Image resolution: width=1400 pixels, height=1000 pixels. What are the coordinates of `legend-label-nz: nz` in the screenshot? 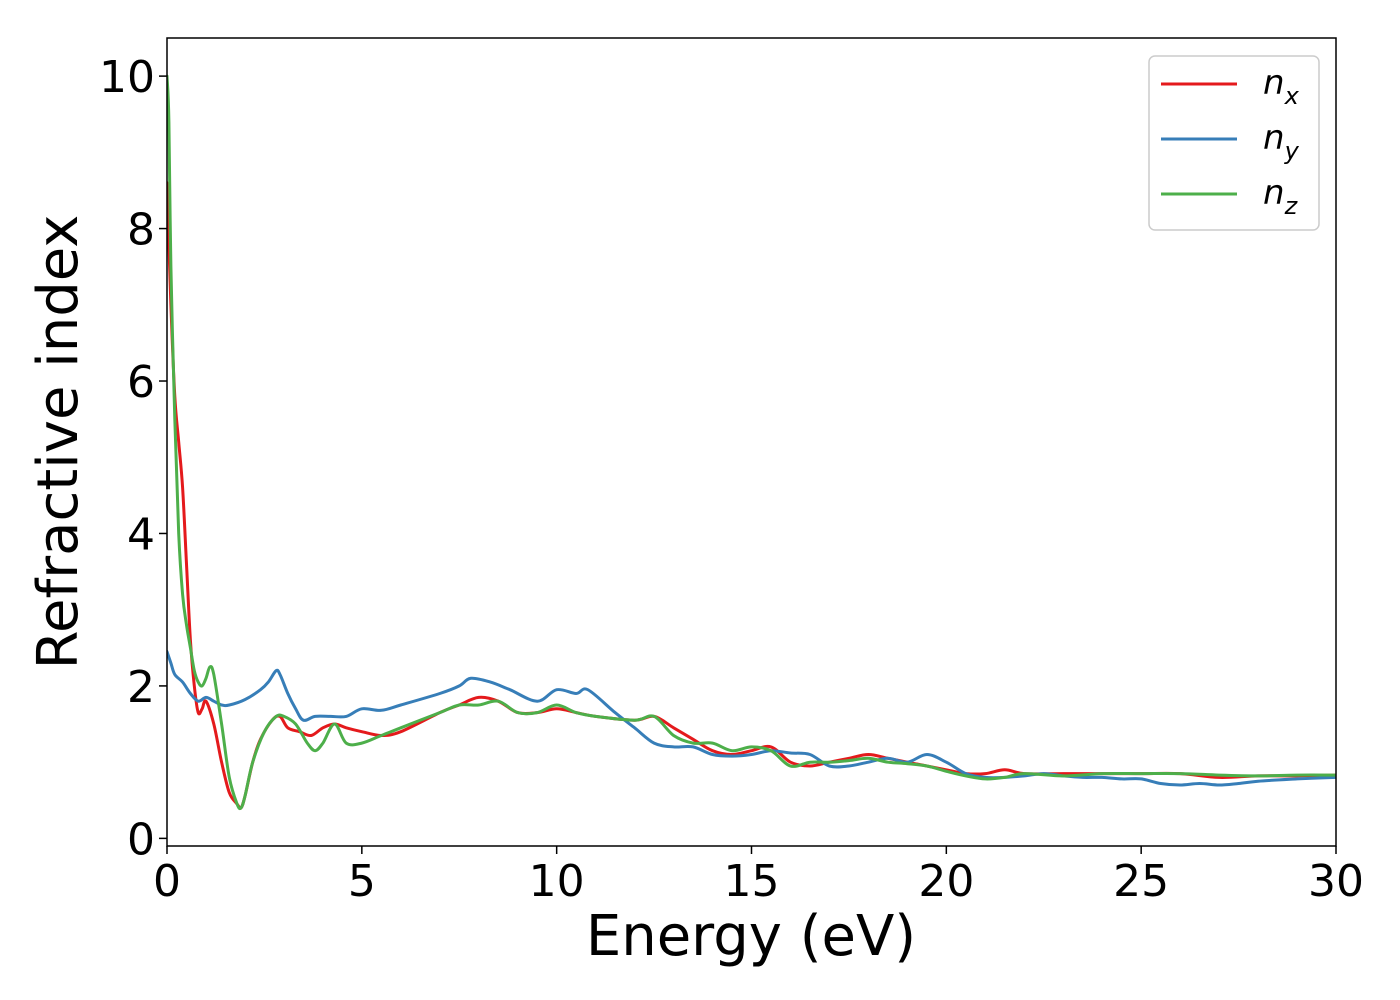 It's located at (1281, 196).